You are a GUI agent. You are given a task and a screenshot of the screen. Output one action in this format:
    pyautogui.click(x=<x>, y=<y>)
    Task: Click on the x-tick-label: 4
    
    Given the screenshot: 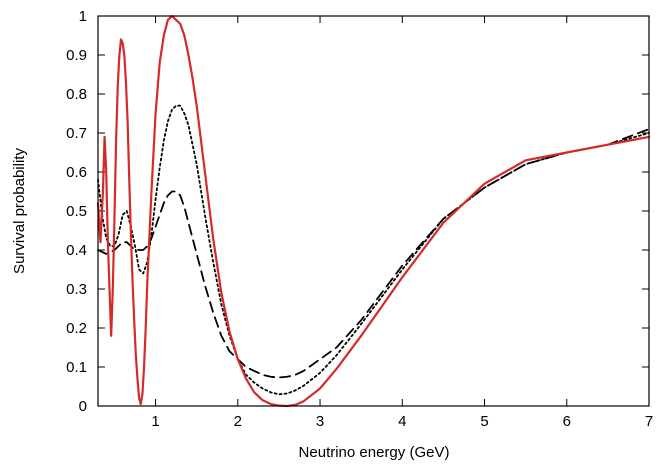 What is the action you would take?
    pyautogui.click(x=402, y=421)
    